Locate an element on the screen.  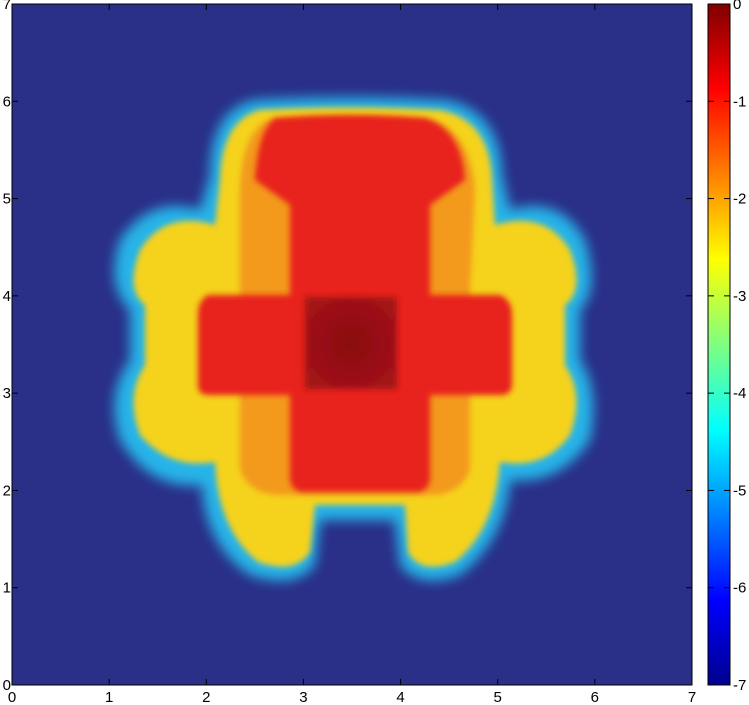
colorbar-ticks: 0 -1 -2 -3 -4 -5 -6 -7 is located at coordinates (727, 347).